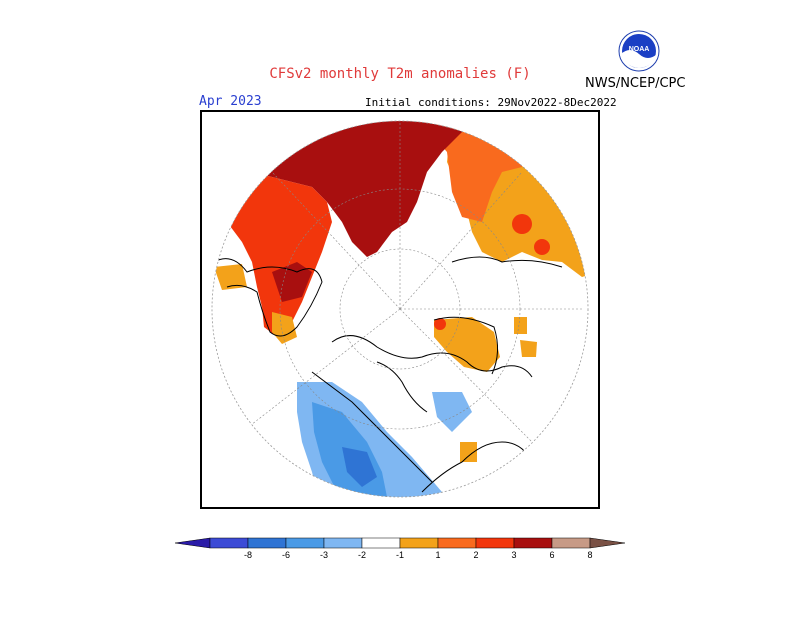 Image resolution: width=800 pixels, height=618 pixels. Describe the element at coordinates (292, 282) in the screenshot. I see `anomaly-deepred-greenland` at that location.